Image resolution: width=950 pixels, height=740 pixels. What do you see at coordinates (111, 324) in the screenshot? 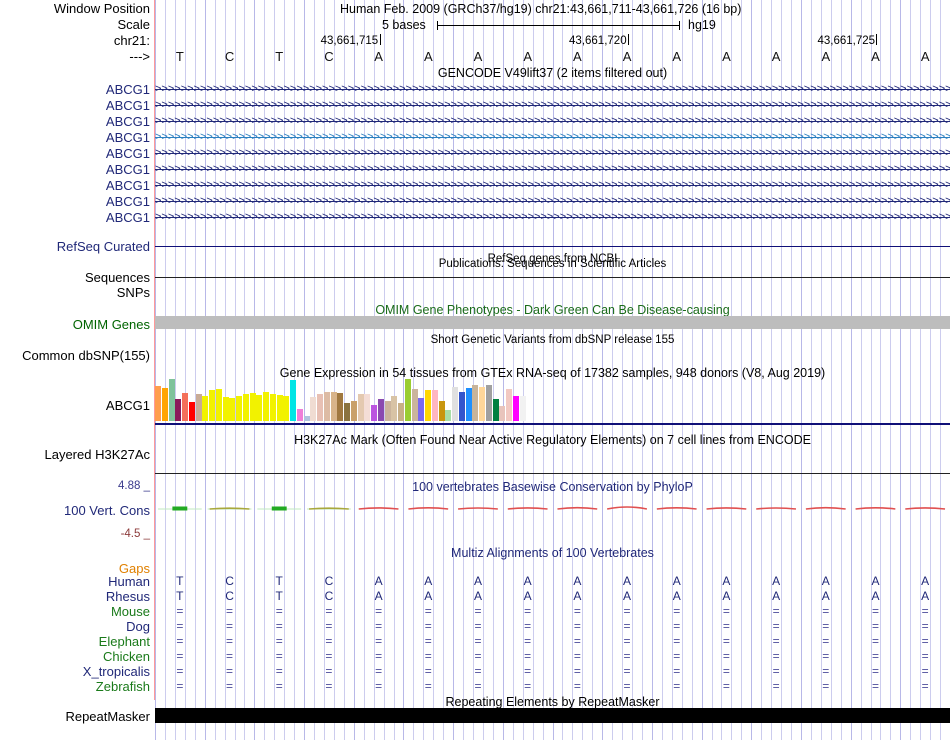
I see `label-omim-genes: OMIM Genes` at bounding box center [111, 324].